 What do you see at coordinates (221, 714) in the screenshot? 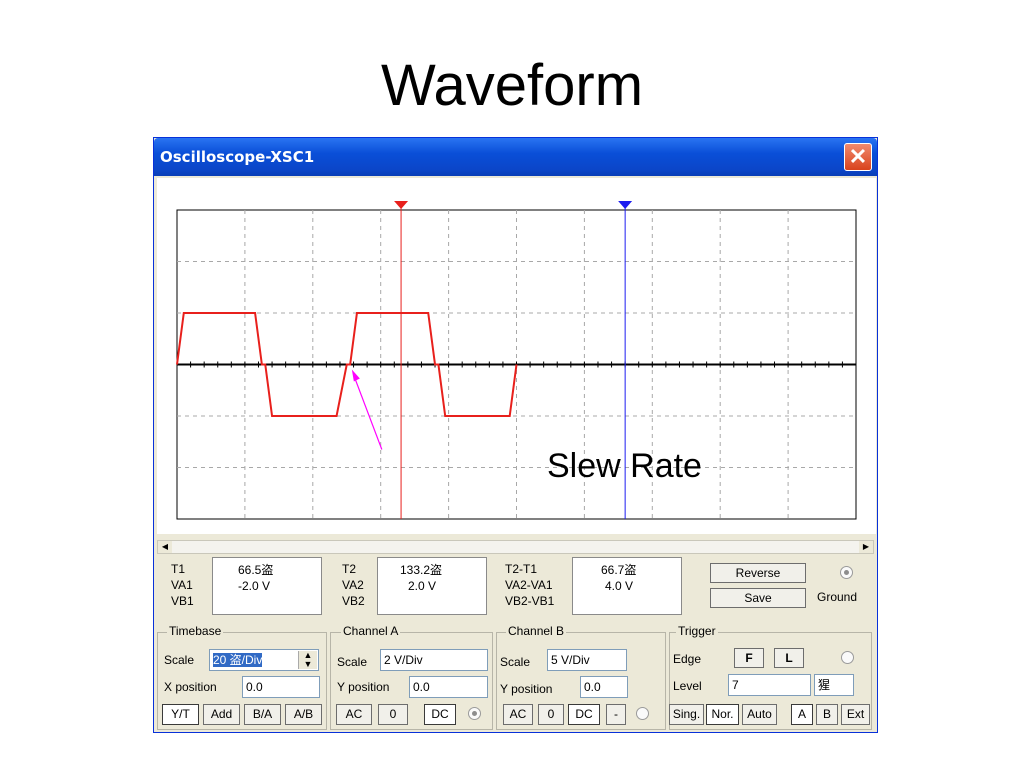
I see `mode-add-button: Add` at bounding box center [221, 714].